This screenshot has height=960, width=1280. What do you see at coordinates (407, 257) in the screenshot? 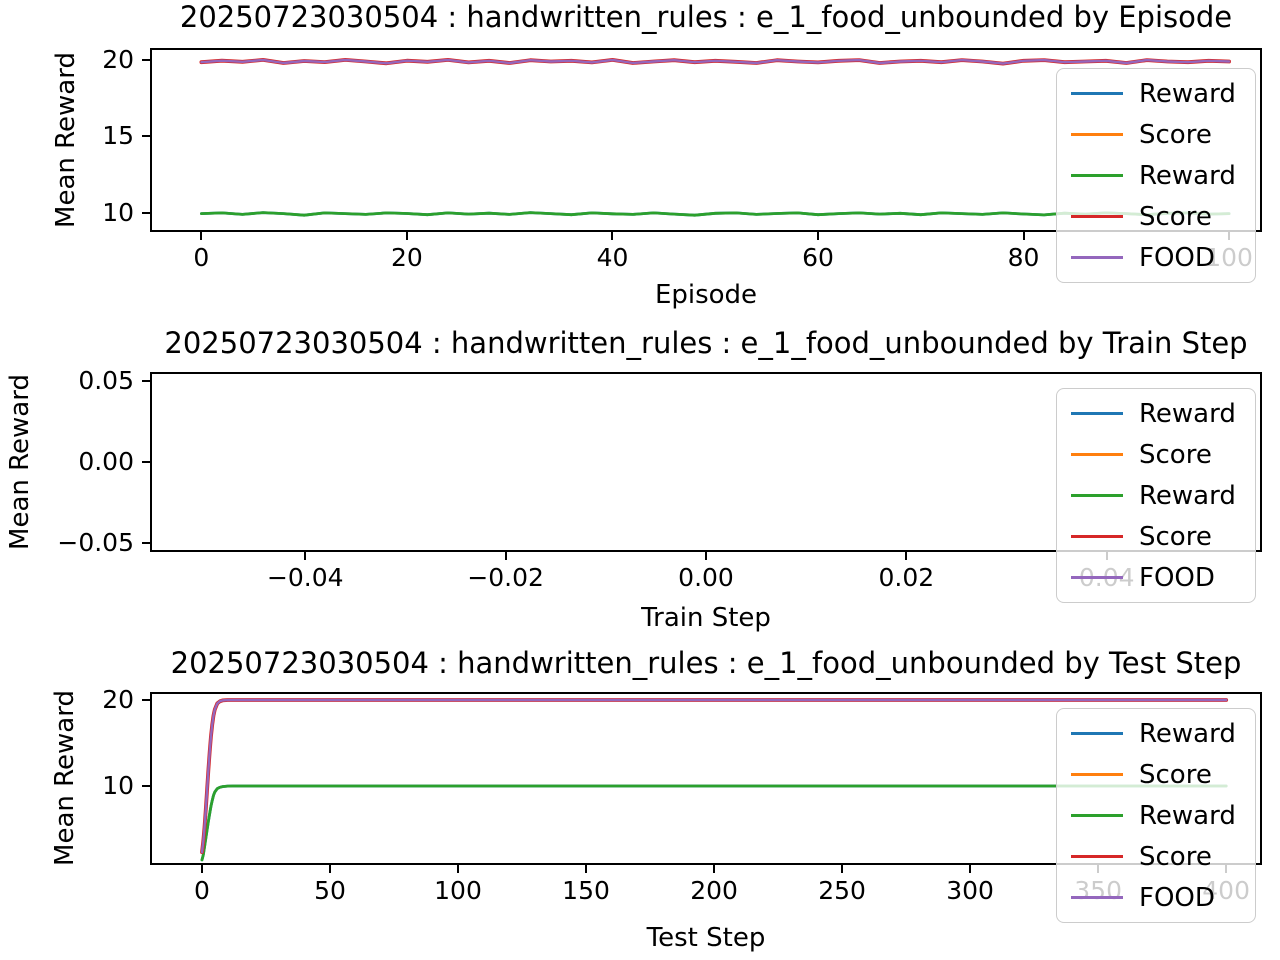
I see `x-tick-label: 20` at bounding box center [407, 257].